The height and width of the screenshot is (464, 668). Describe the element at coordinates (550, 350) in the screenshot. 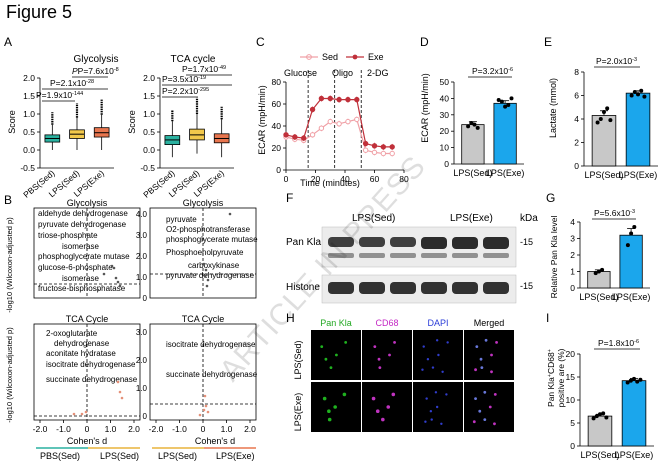

I see `i-ylabel-plus-2: +` at that location.